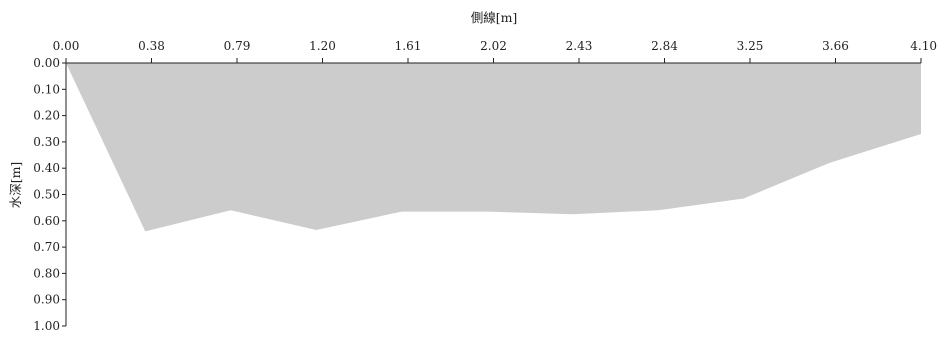  I want to click on y-axis-title: 水深[m], so click(15, 185).